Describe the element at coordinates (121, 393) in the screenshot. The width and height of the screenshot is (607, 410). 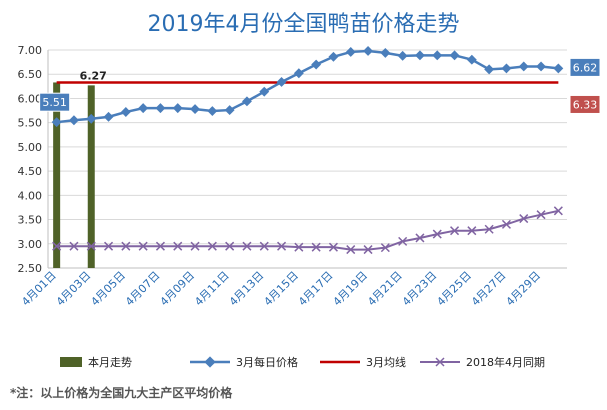
I see `footnote: *注：以上价格为全国九大主产区平均价格` at that location.